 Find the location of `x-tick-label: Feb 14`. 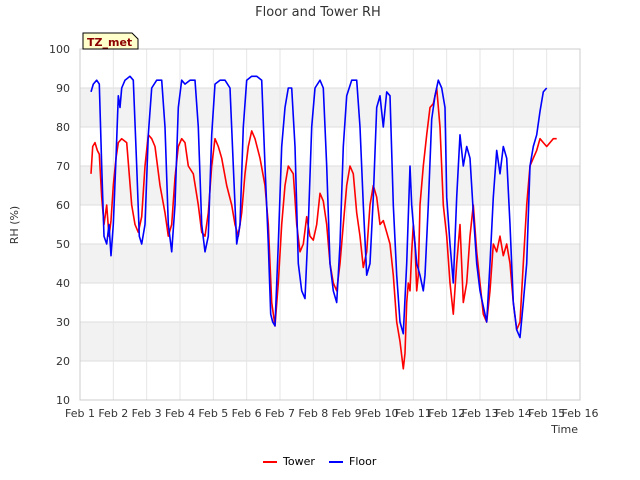

x-tick-label: Feb 14 is located at coordinates (513, 413).